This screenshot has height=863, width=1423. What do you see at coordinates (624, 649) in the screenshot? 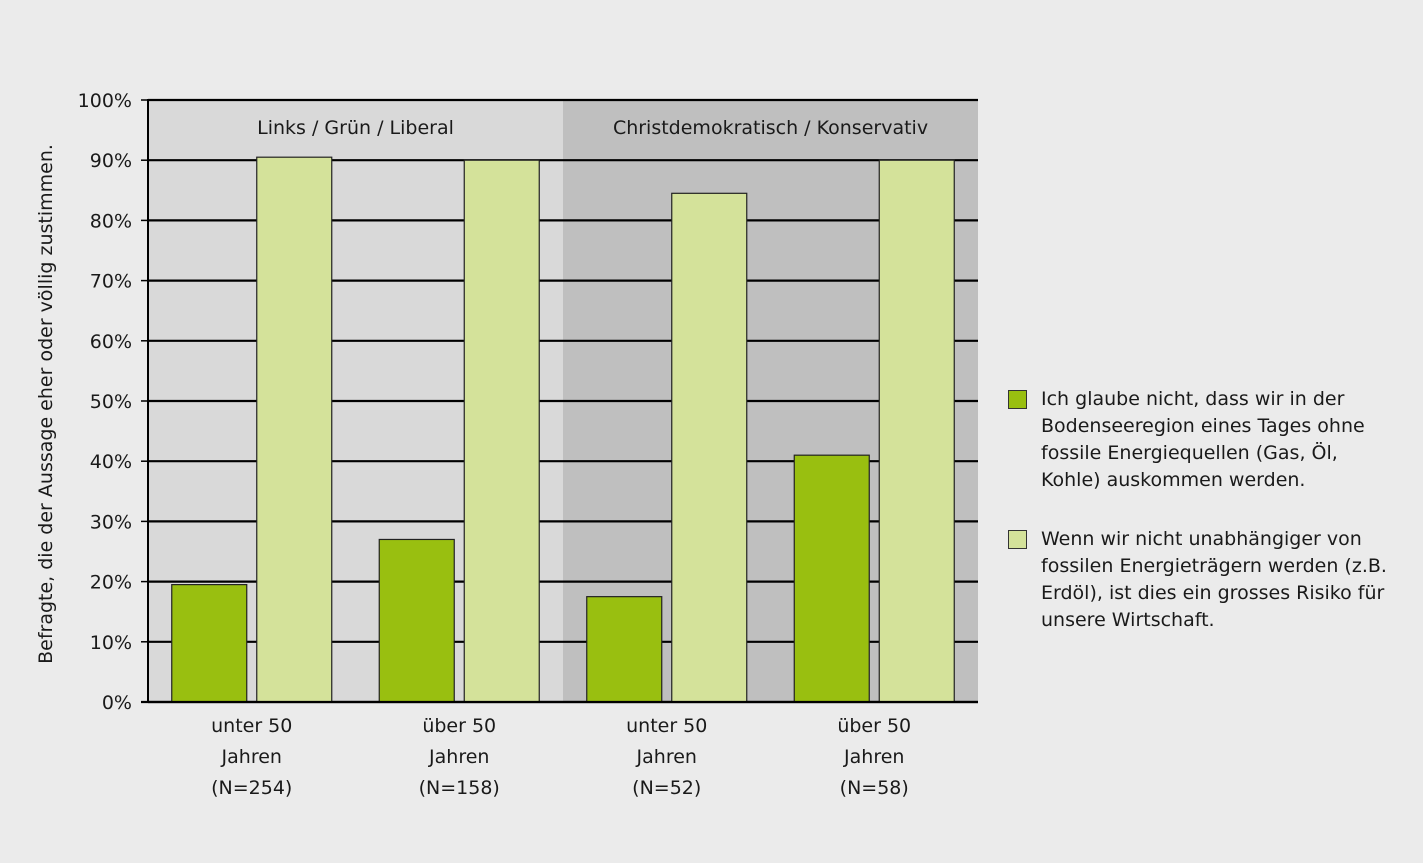
I see `bar-series1-category3` at bounding box center [624, 649].